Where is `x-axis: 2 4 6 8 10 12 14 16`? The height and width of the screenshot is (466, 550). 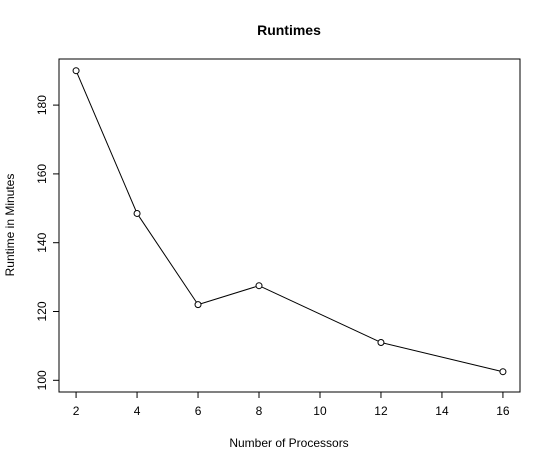
x-axis: 2 4 6 8 10 12 14 16 is located at coordinates (291, 405).